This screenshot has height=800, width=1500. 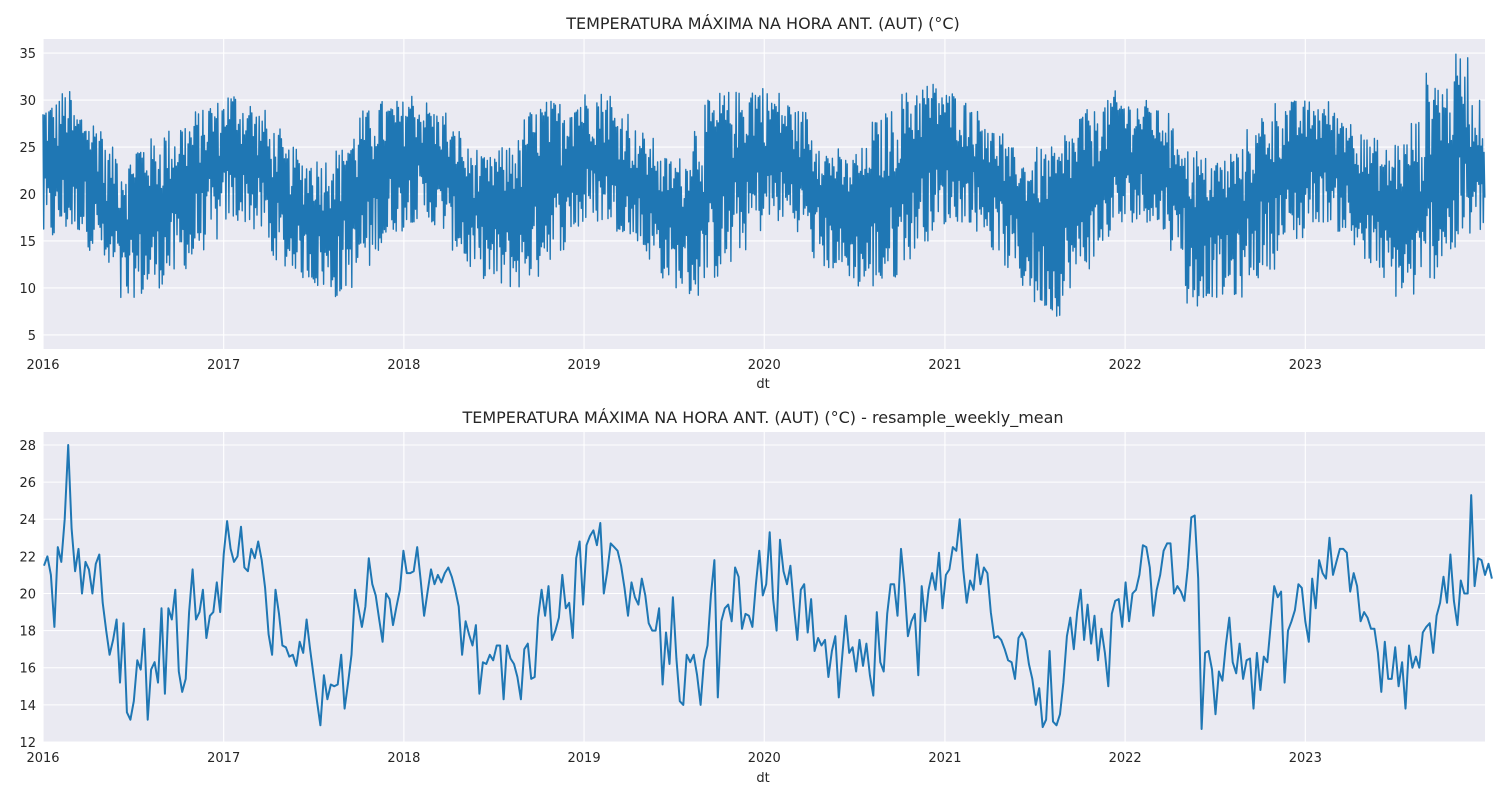 What do you see at coordinates (32, 336) in the screenshot?
I see `y-tick-label: 5` at bounding box center [32, 336].